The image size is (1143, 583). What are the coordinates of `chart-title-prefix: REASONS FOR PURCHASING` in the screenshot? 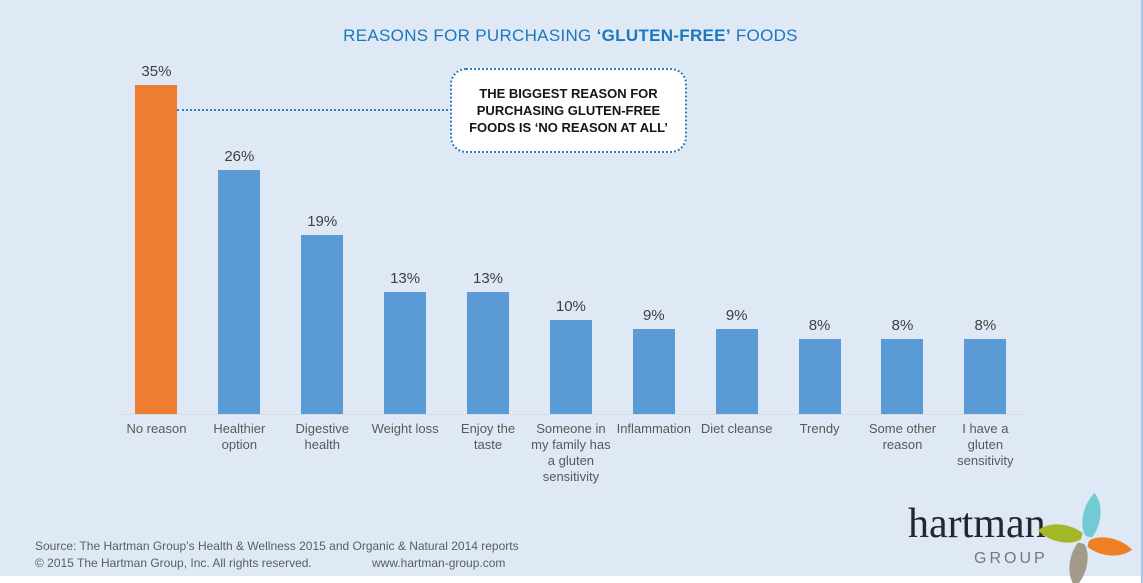 It's located at (470, 35).